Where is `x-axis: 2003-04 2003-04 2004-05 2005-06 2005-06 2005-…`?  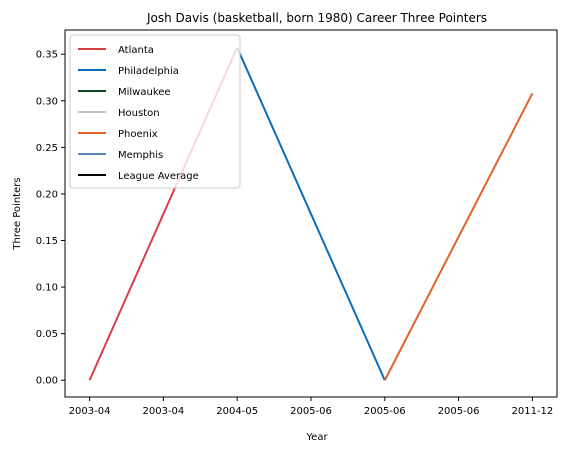
x-axis: 2003-04 2003-04 2004-05 2005-06 2005-06 2005-… is located at coordinates (311, 407).